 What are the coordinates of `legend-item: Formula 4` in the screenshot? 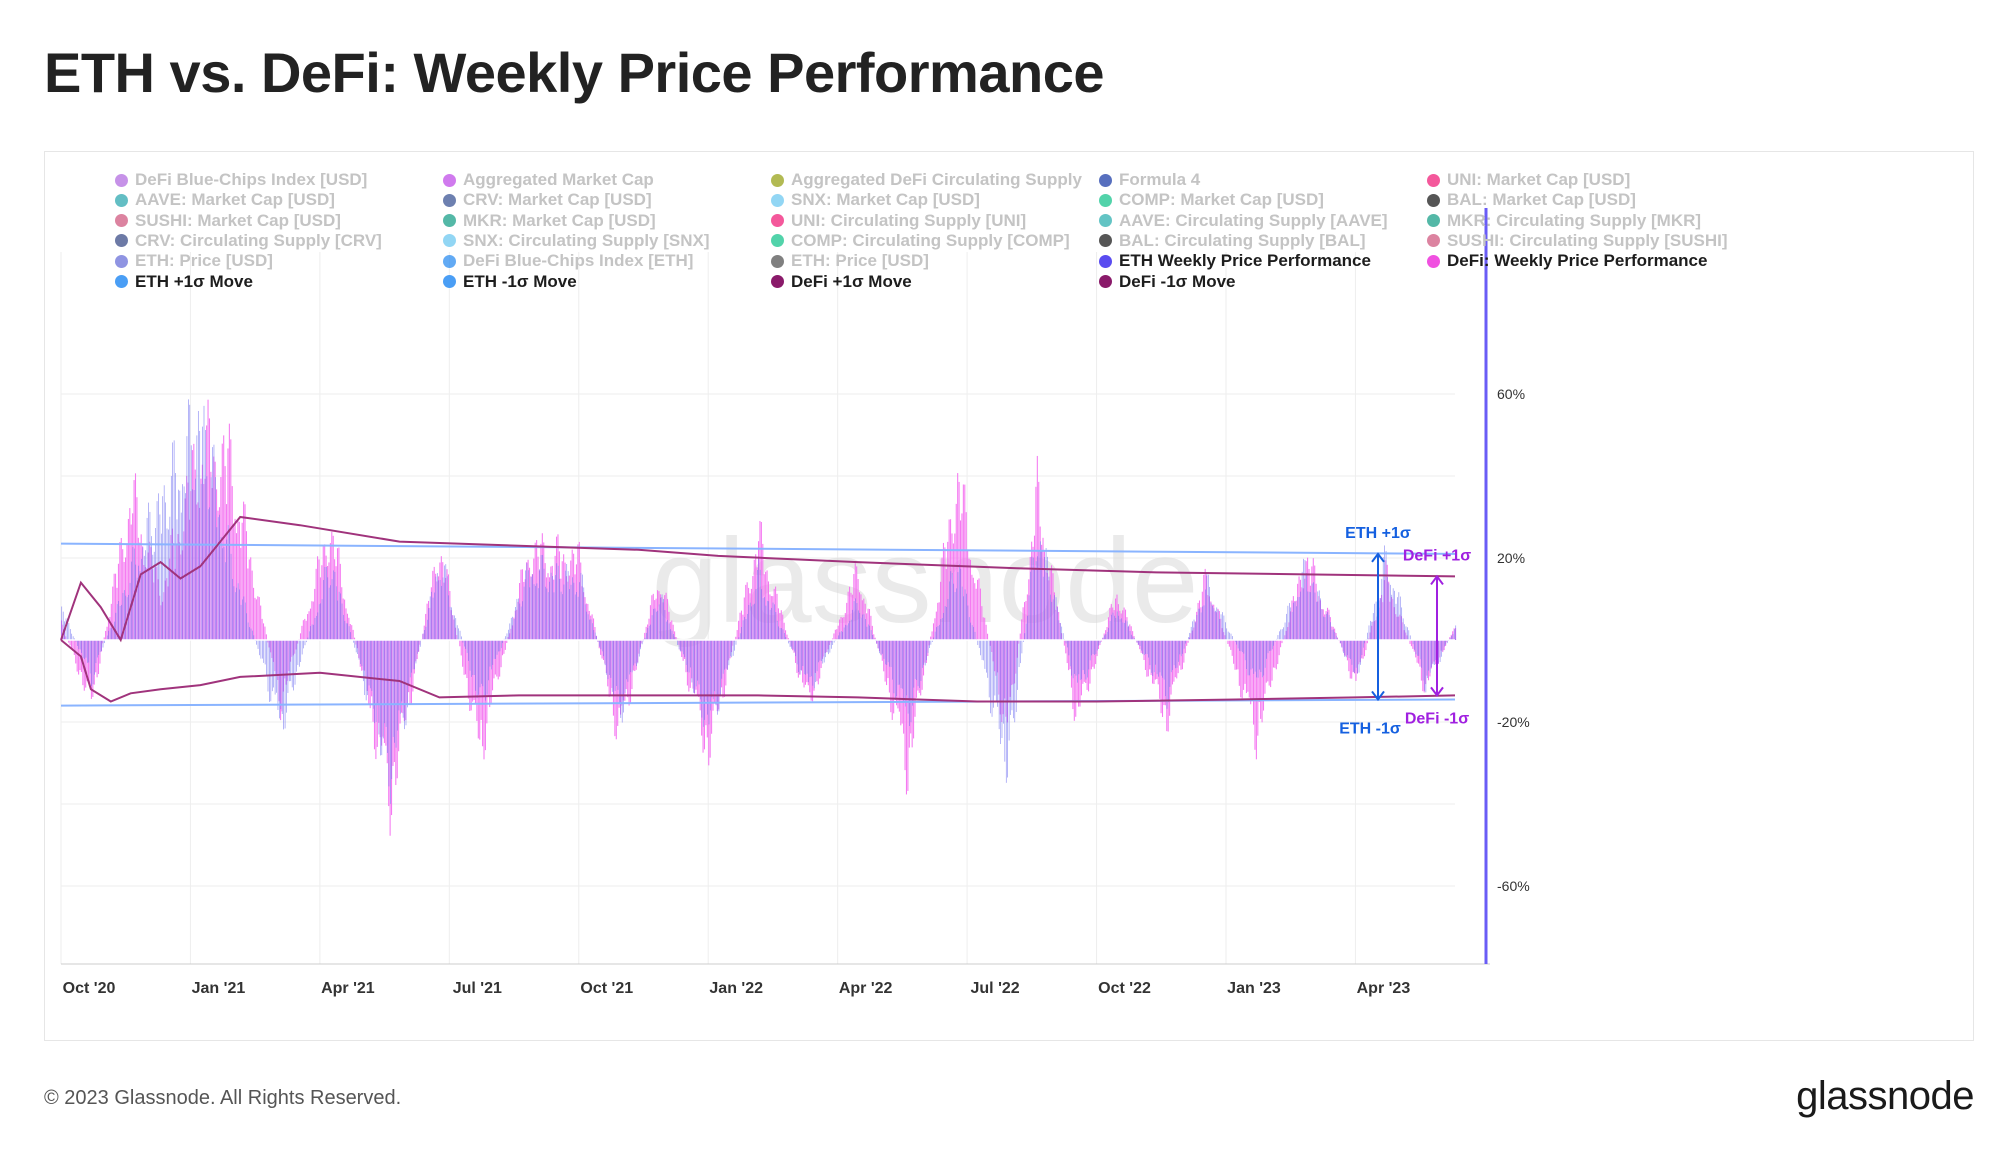 It's located at (1149, 180).